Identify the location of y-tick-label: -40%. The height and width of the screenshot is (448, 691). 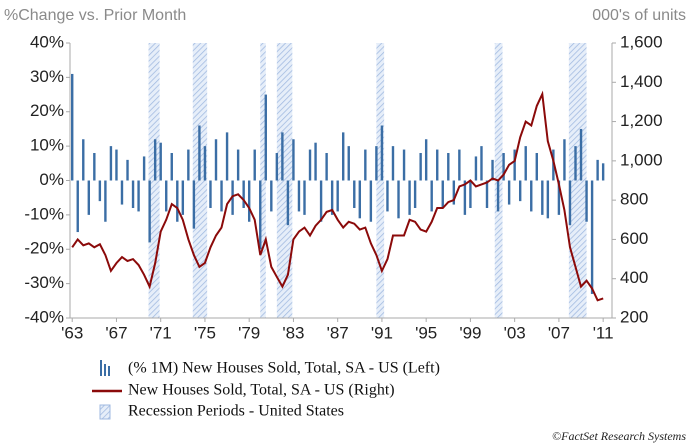
(44, 316).